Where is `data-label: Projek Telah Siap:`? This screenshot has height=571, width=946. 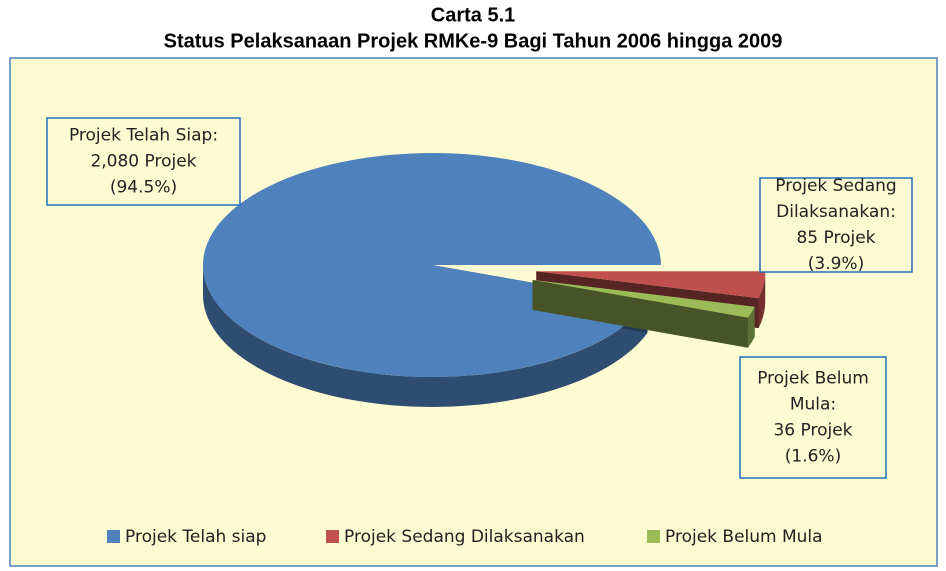
data-label: Projek Telah Siap: is located at coordinates (143, 136).